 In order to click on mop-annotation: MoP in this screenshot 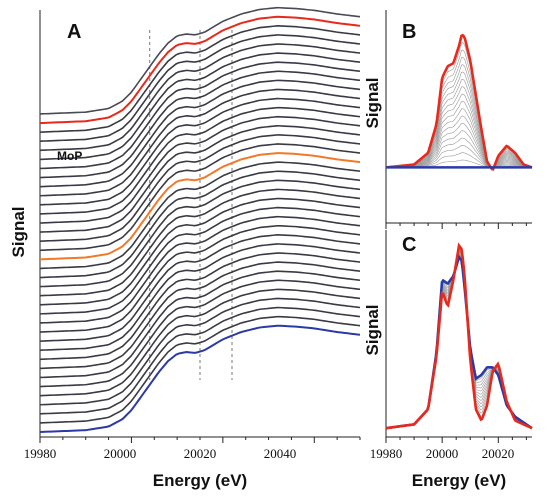, I will do `click(69, 156)`.